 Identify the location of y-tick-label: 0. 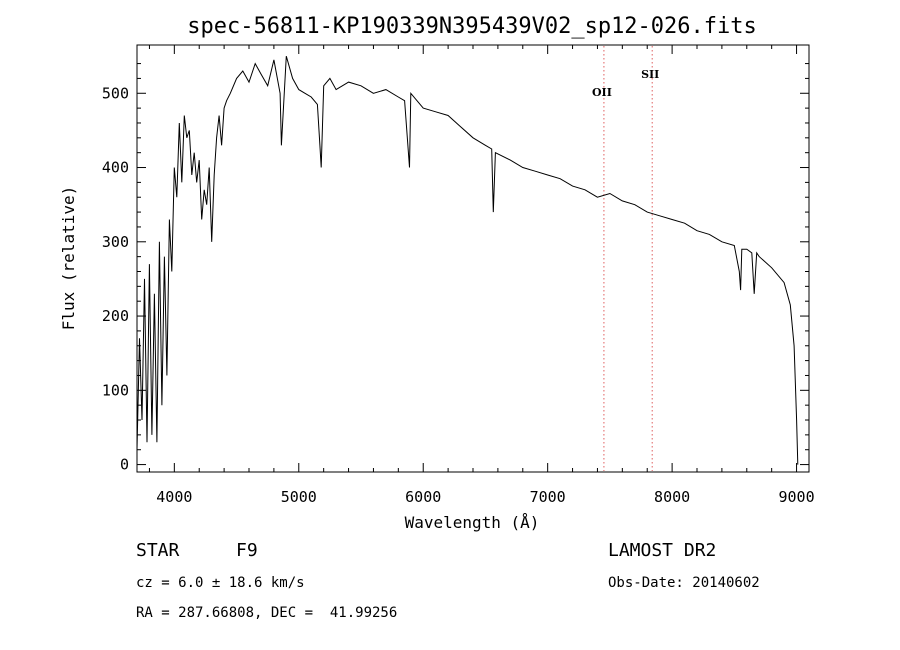
(124, 465).